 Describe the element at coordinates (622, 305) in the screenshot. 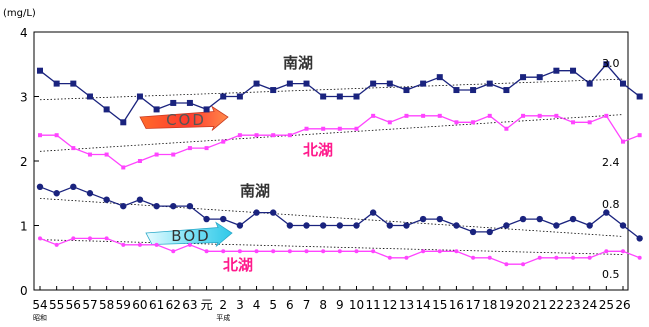

I see `x-tick-label: 26` at that location.